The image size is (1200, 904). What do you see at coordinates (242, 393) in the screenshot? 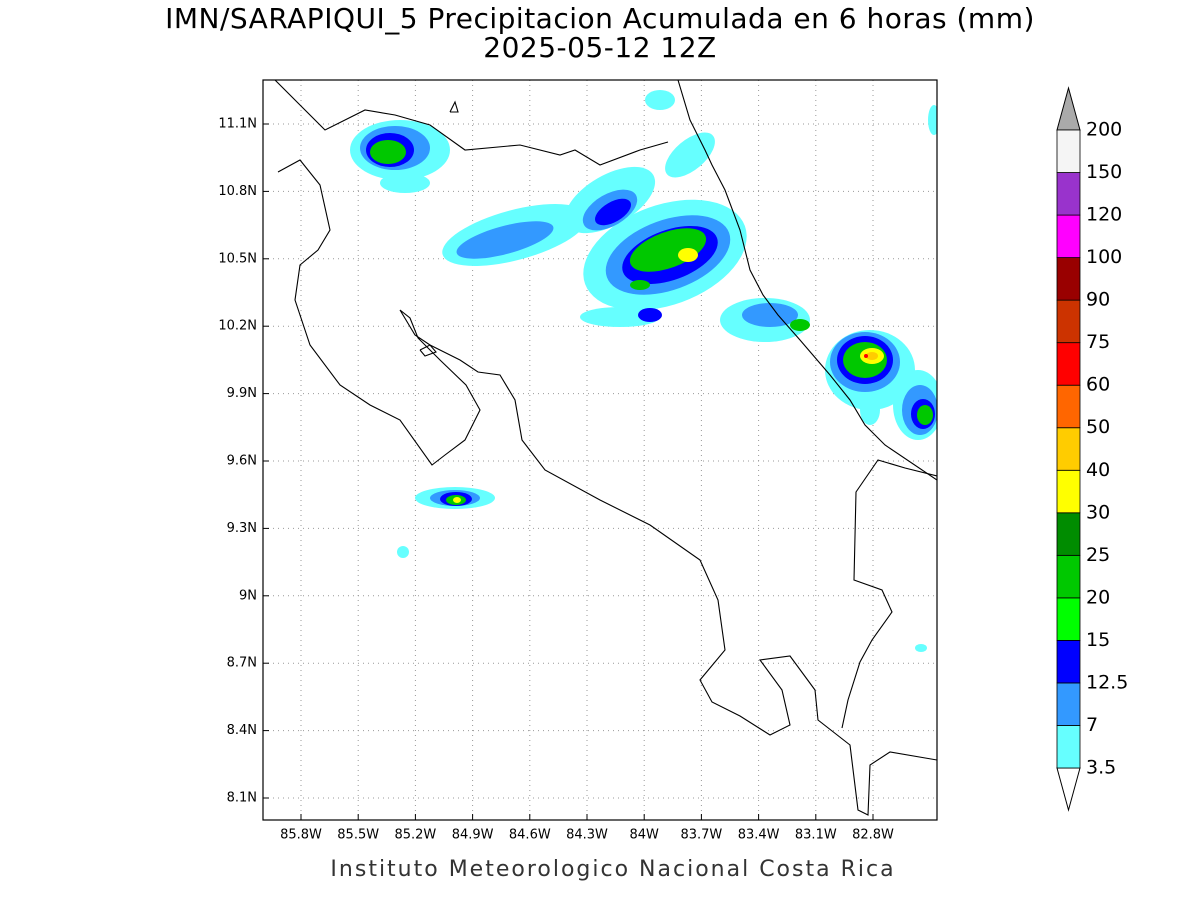
I see `lat-tick-label: 9.9N` at bounding box center [242, 393].